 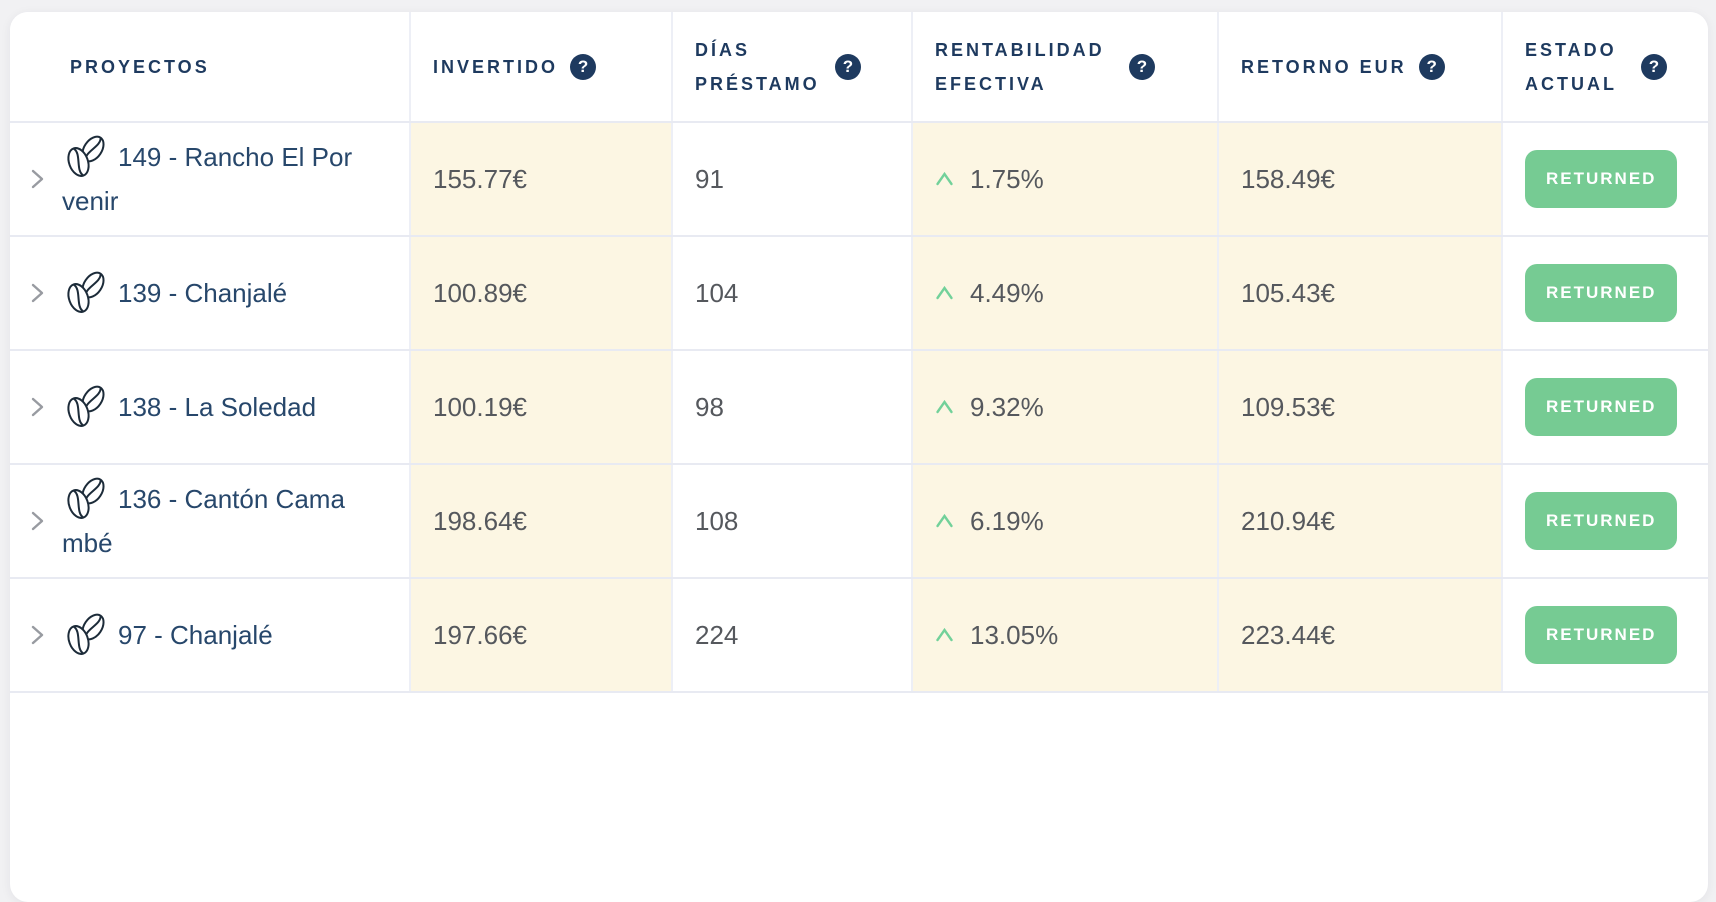 I want to click on return-eur-cell: 109.53€, so click(x=1360, y=407).